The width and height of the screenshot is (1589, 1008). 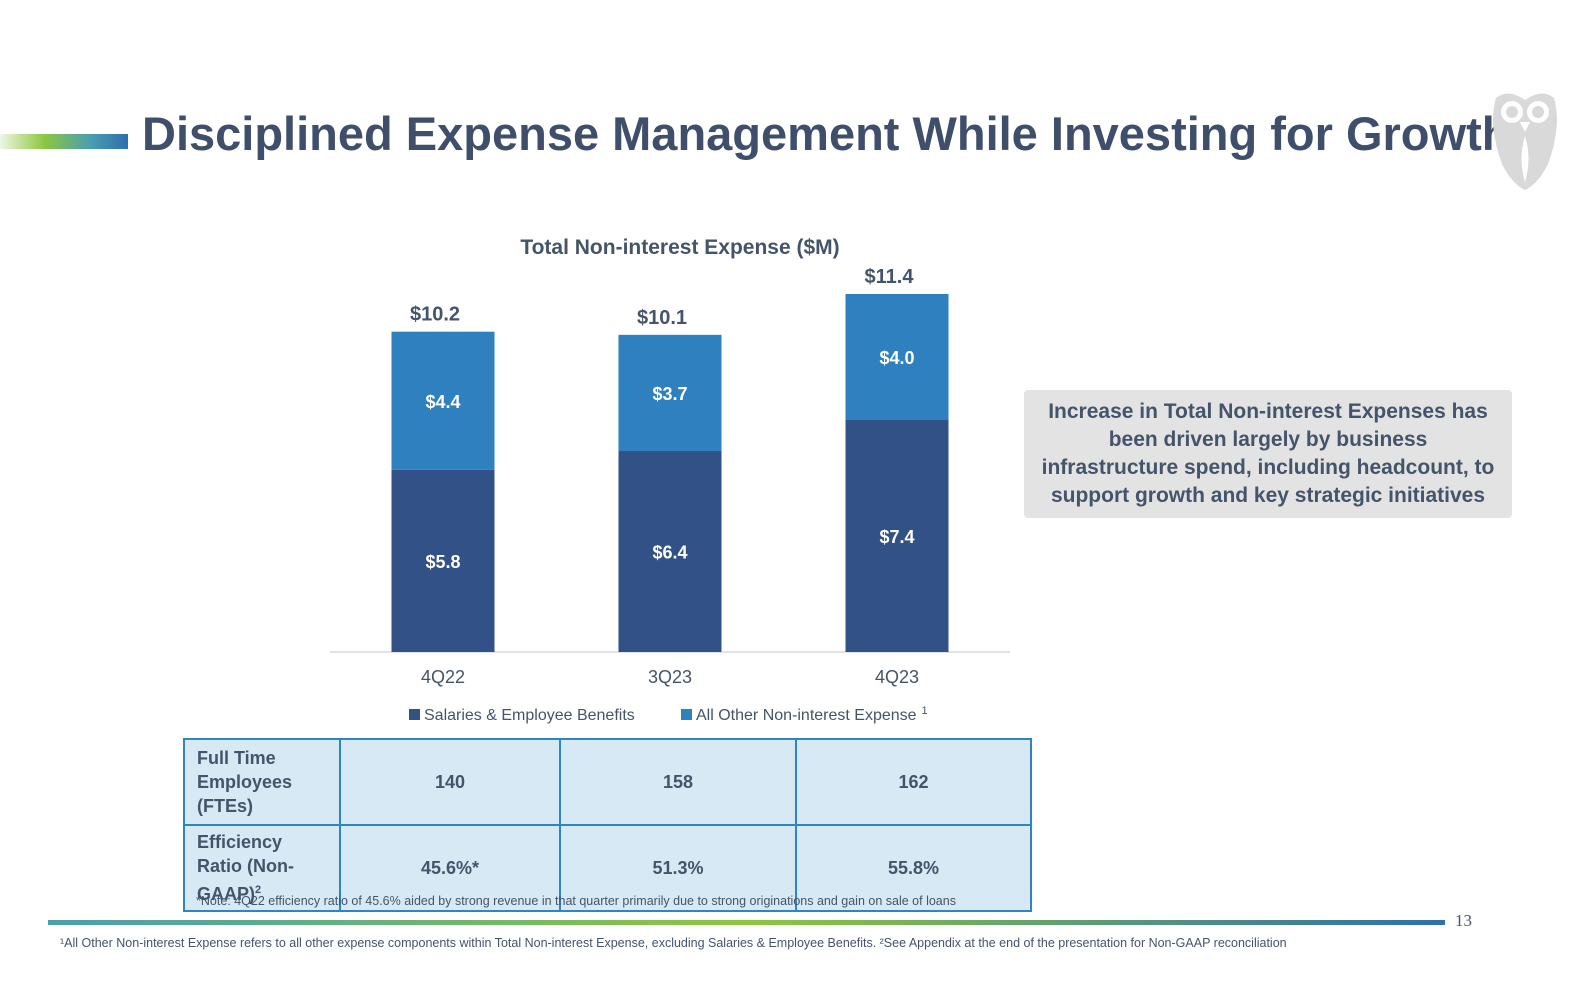 I want to click on bar-other-4q22, so click(x=443, y=400).